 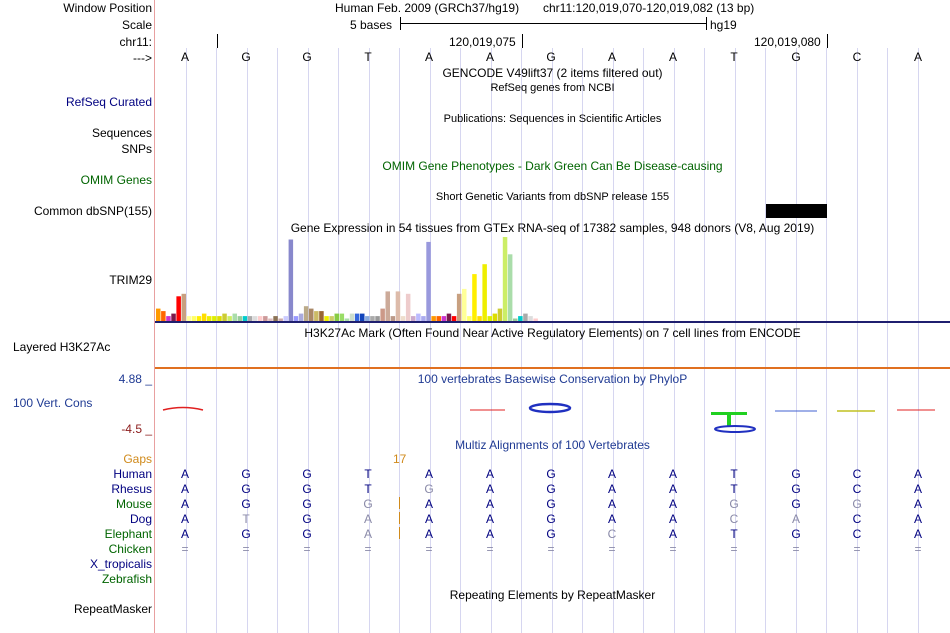 What do you see at coordinates (552, 88) in the screenshot?
I see `refseq-track-title: RefSeq genes from NCBI` at bounding box center [552, 88].